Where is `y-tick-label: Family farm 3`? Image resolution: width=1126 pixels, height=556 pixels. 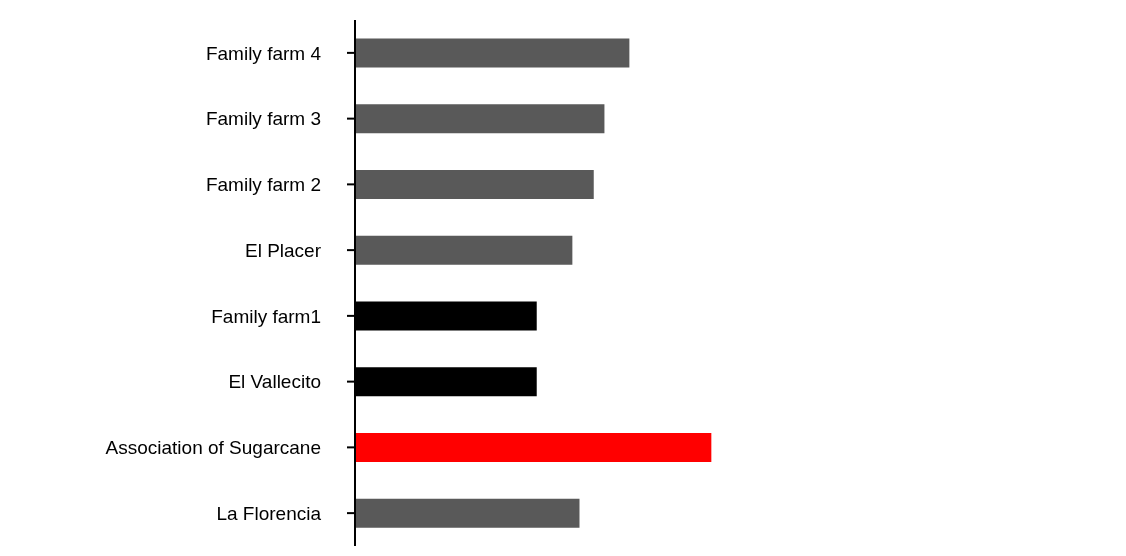 y-tick-label: Family farm 3 is located at coordinates (263, 119).